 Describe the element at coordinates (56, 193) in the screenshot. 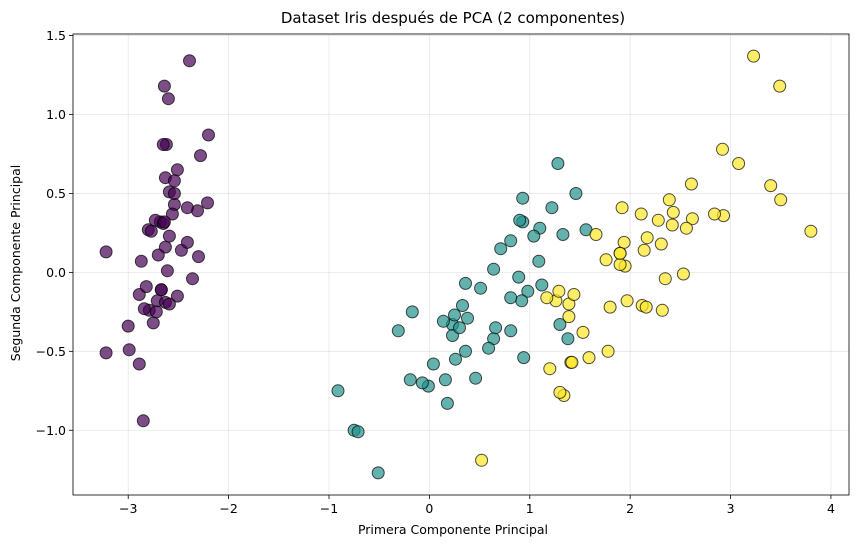

I see `y-tick-label: 0.5` at that location.